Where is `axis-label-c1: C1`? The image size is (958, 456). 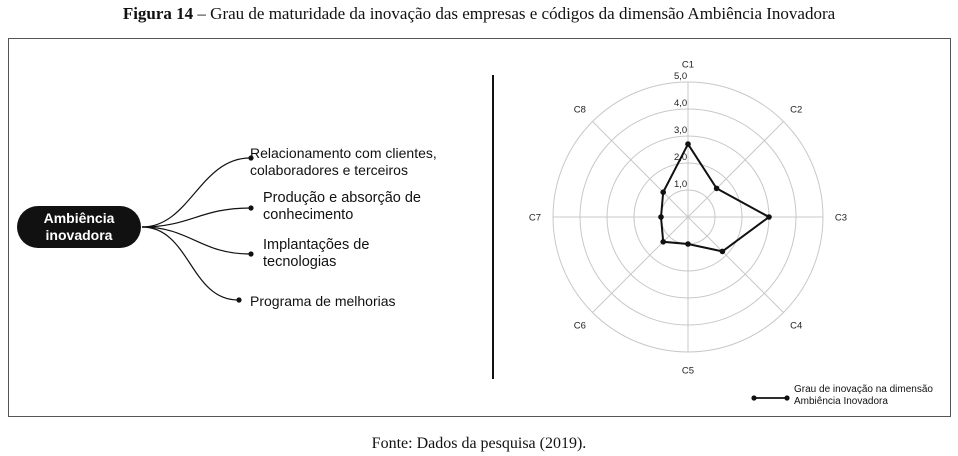 axis-label-c1: C1 is located at coordinates (688, 65).